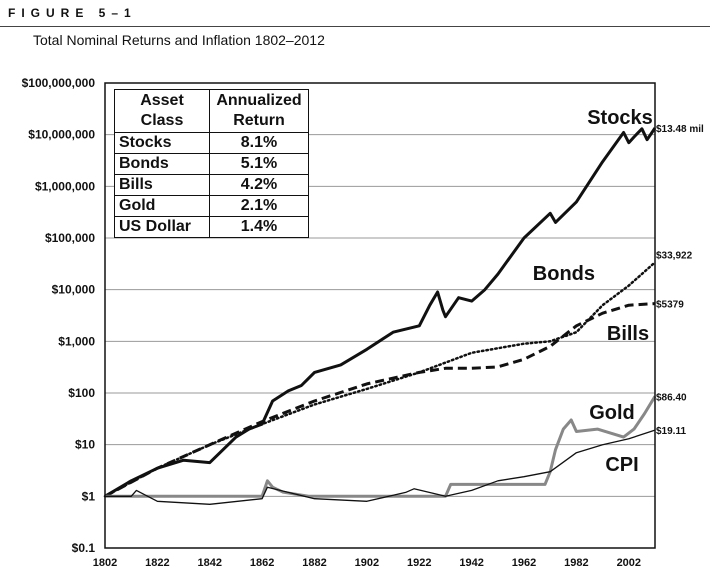 The image size is (717, 588). I want to click on series-name-gold: Gold, so click(612, 413).